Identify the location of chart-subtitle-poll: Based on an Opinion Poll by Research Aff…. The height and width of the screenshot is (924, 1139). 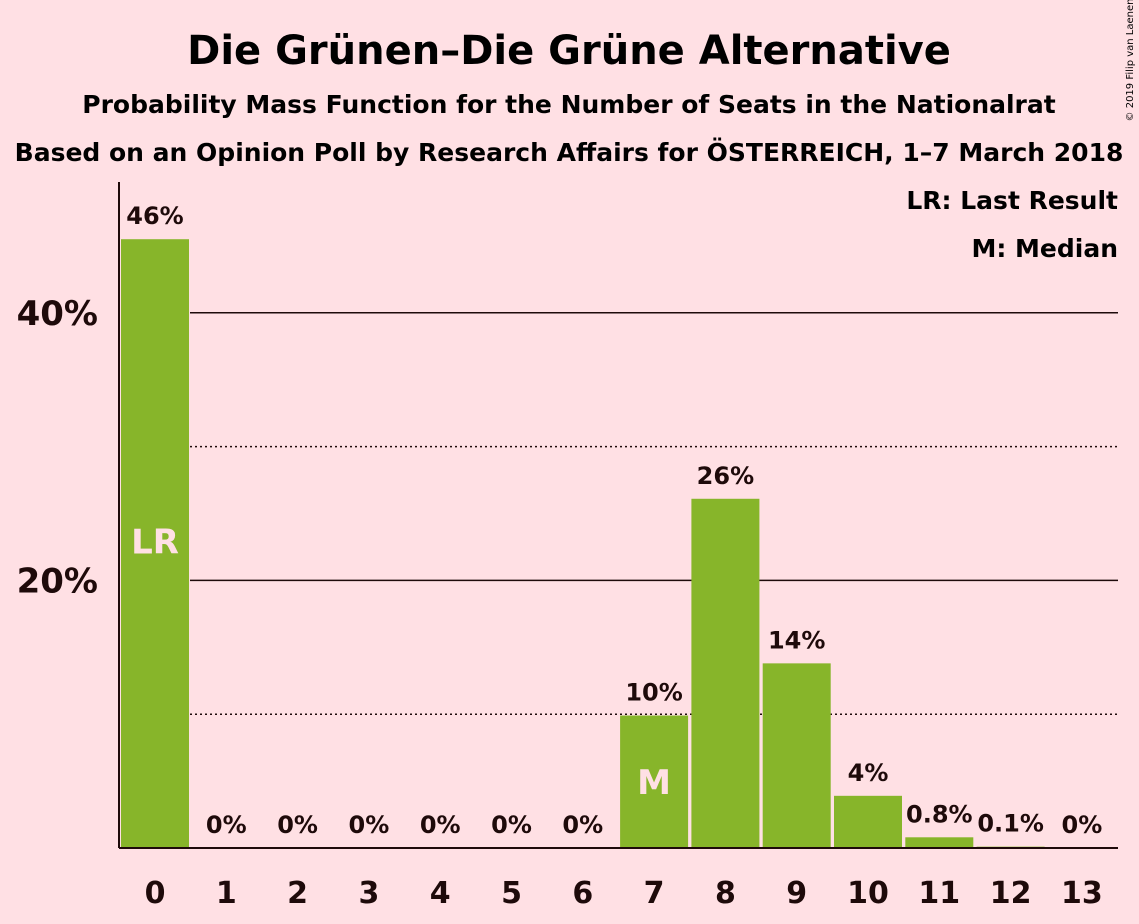
(569, 152).